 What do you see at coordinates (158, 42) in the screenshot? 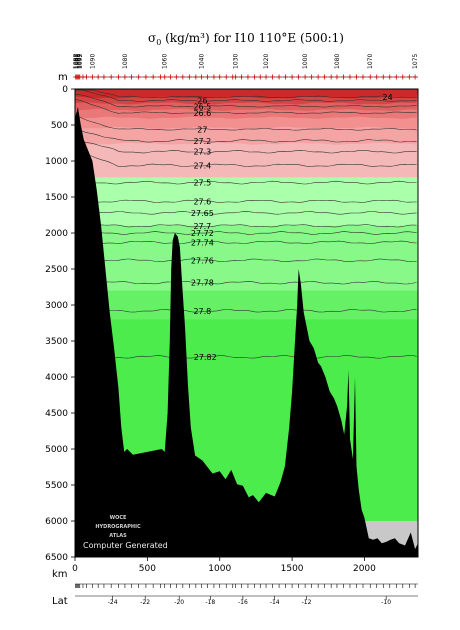
I see `title-subscript: 0` at bounding box center [158, 42].